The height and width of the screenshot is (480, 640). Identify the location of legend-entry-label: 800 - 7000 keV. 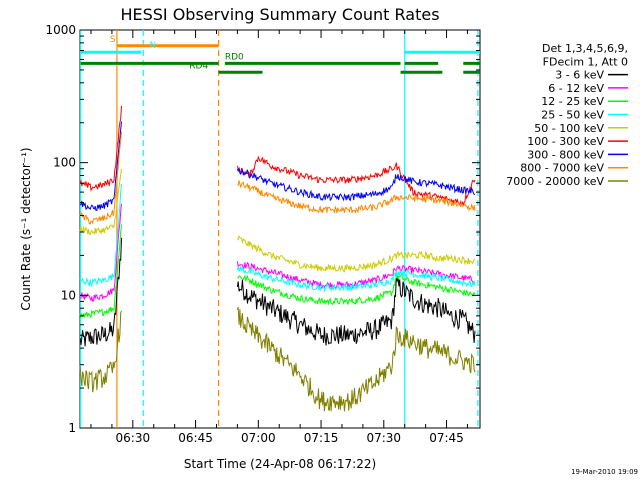
(562, 168).